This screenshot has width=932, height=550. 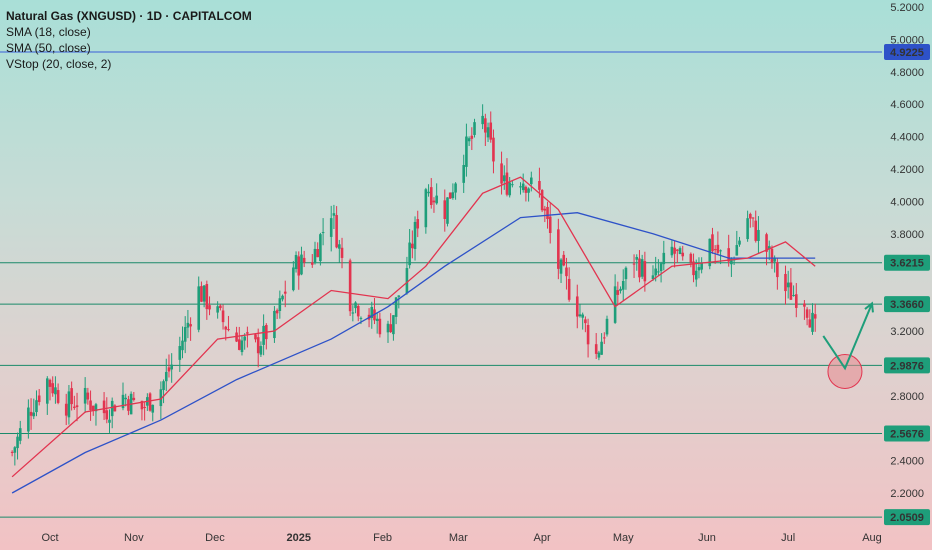 What do you see at coordinates (869, 307) in the screenshot?
I see `projection-arrowhead` at bounding box center [869, 307].